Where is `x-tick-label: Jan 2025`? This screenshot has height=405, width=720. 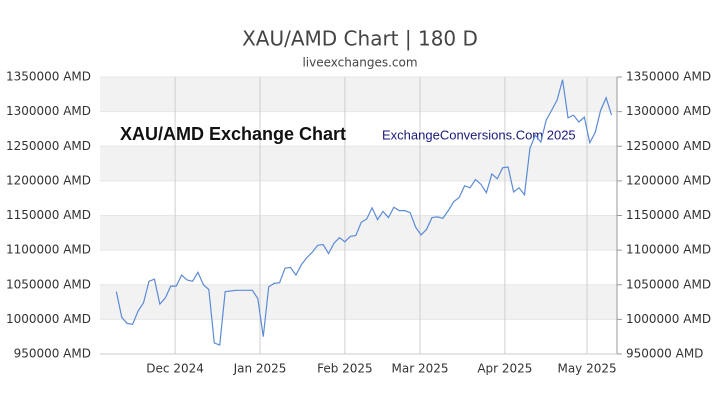
x-tick-label: Jan 2025 is located at coordinates (260, 369).